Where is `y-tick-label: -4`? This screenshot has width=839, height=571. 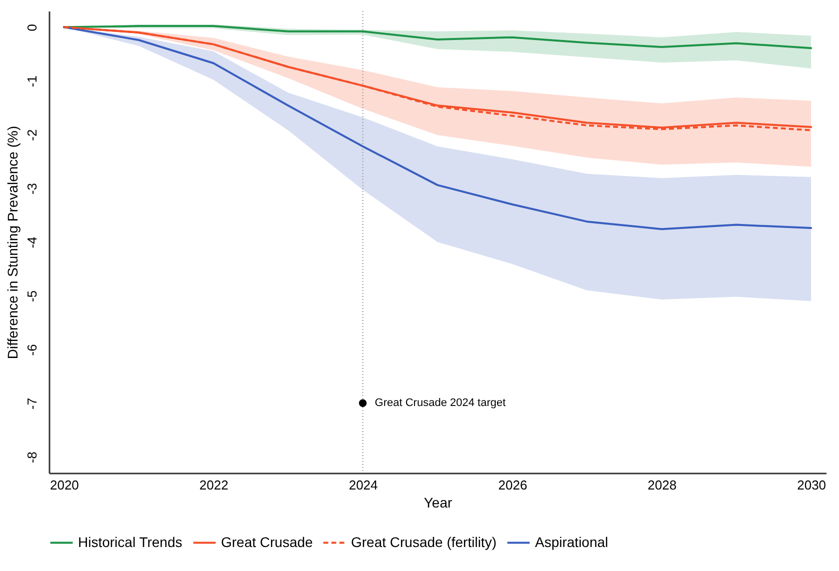 y-tick-label: -4 is located at coordinates (32, 242).